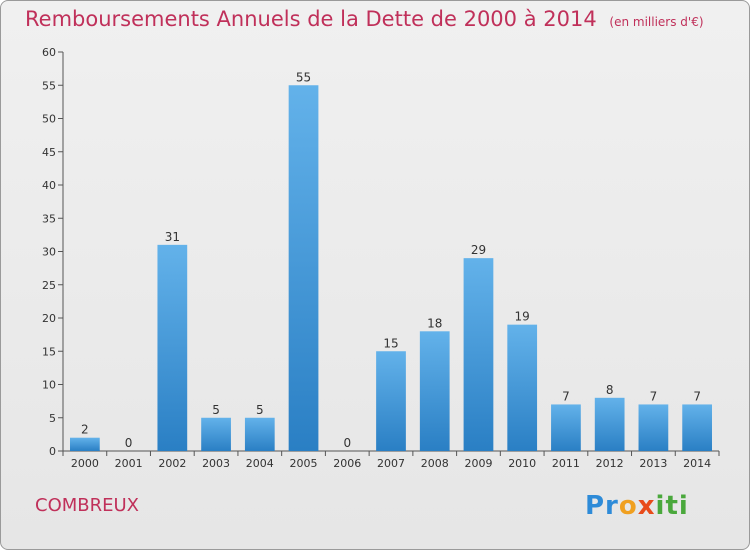 The image size is (750, 550). What do you see at coordinates (347, 463) in the screenshot?
I see `x-tick-label-2006: 2006` at bounding box center [347, 463].